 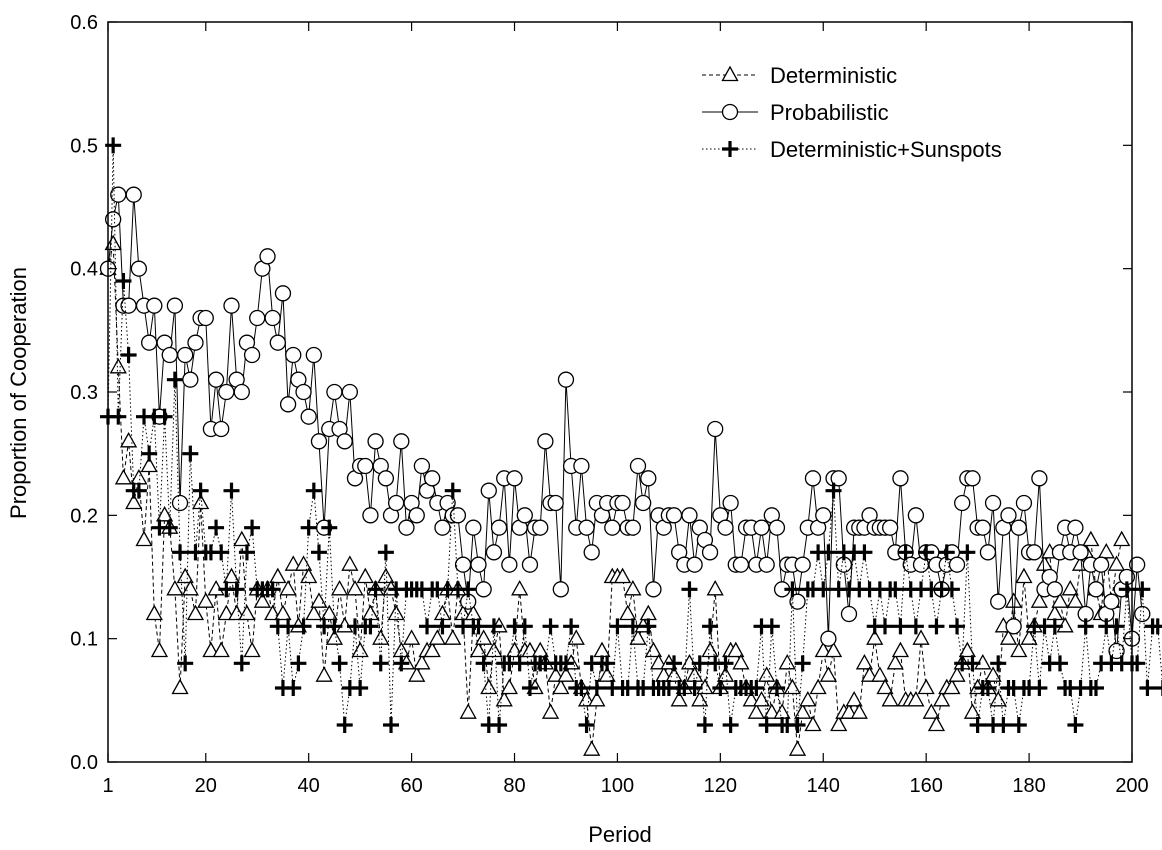 What do you see at coordinates (833, 75) in the screenshot?
I see `legend-label-deterministic: Deterministic` at bounding box center [833, 75].